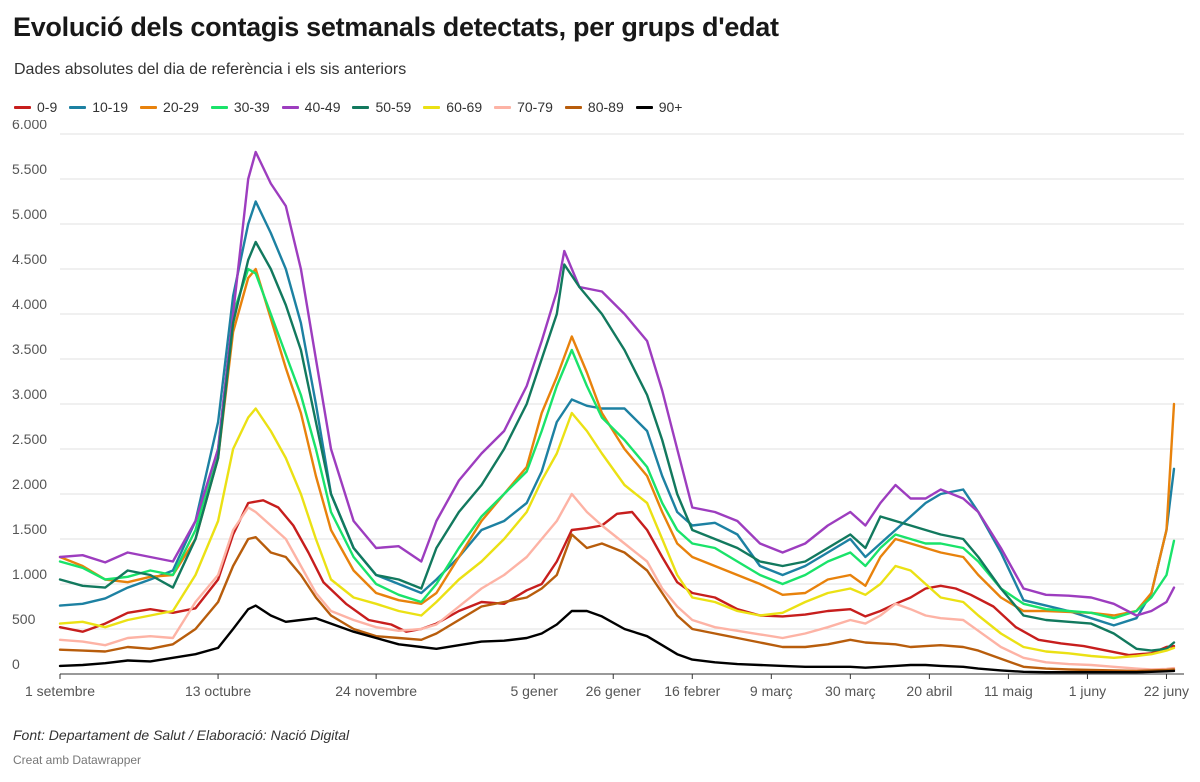 The width and height of the screenshot is (1200, 782). I want to click on legend-item: 30-39, so click(240, 107).